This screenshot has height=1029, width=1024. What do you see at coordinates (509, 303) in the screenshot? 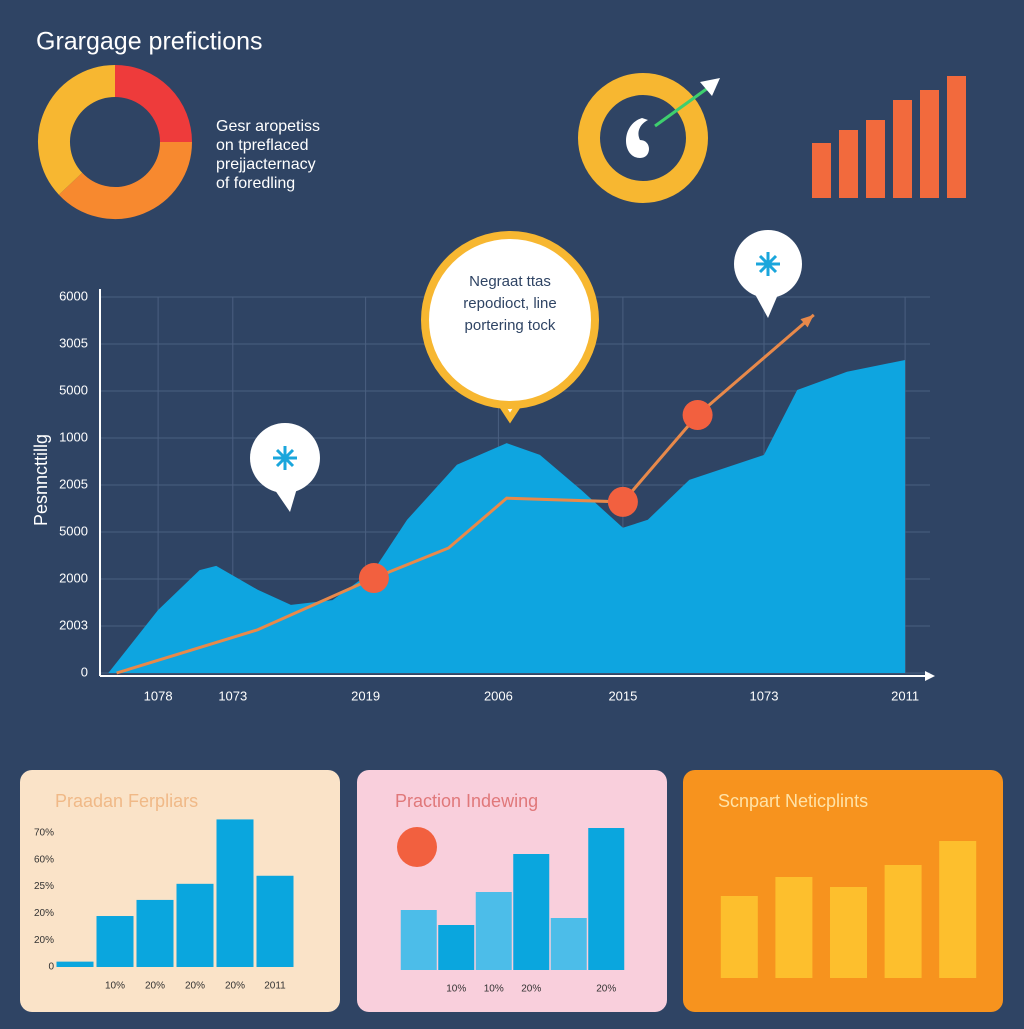
I see `callout-text: repodioct, line` at bounding box center [509, 303].